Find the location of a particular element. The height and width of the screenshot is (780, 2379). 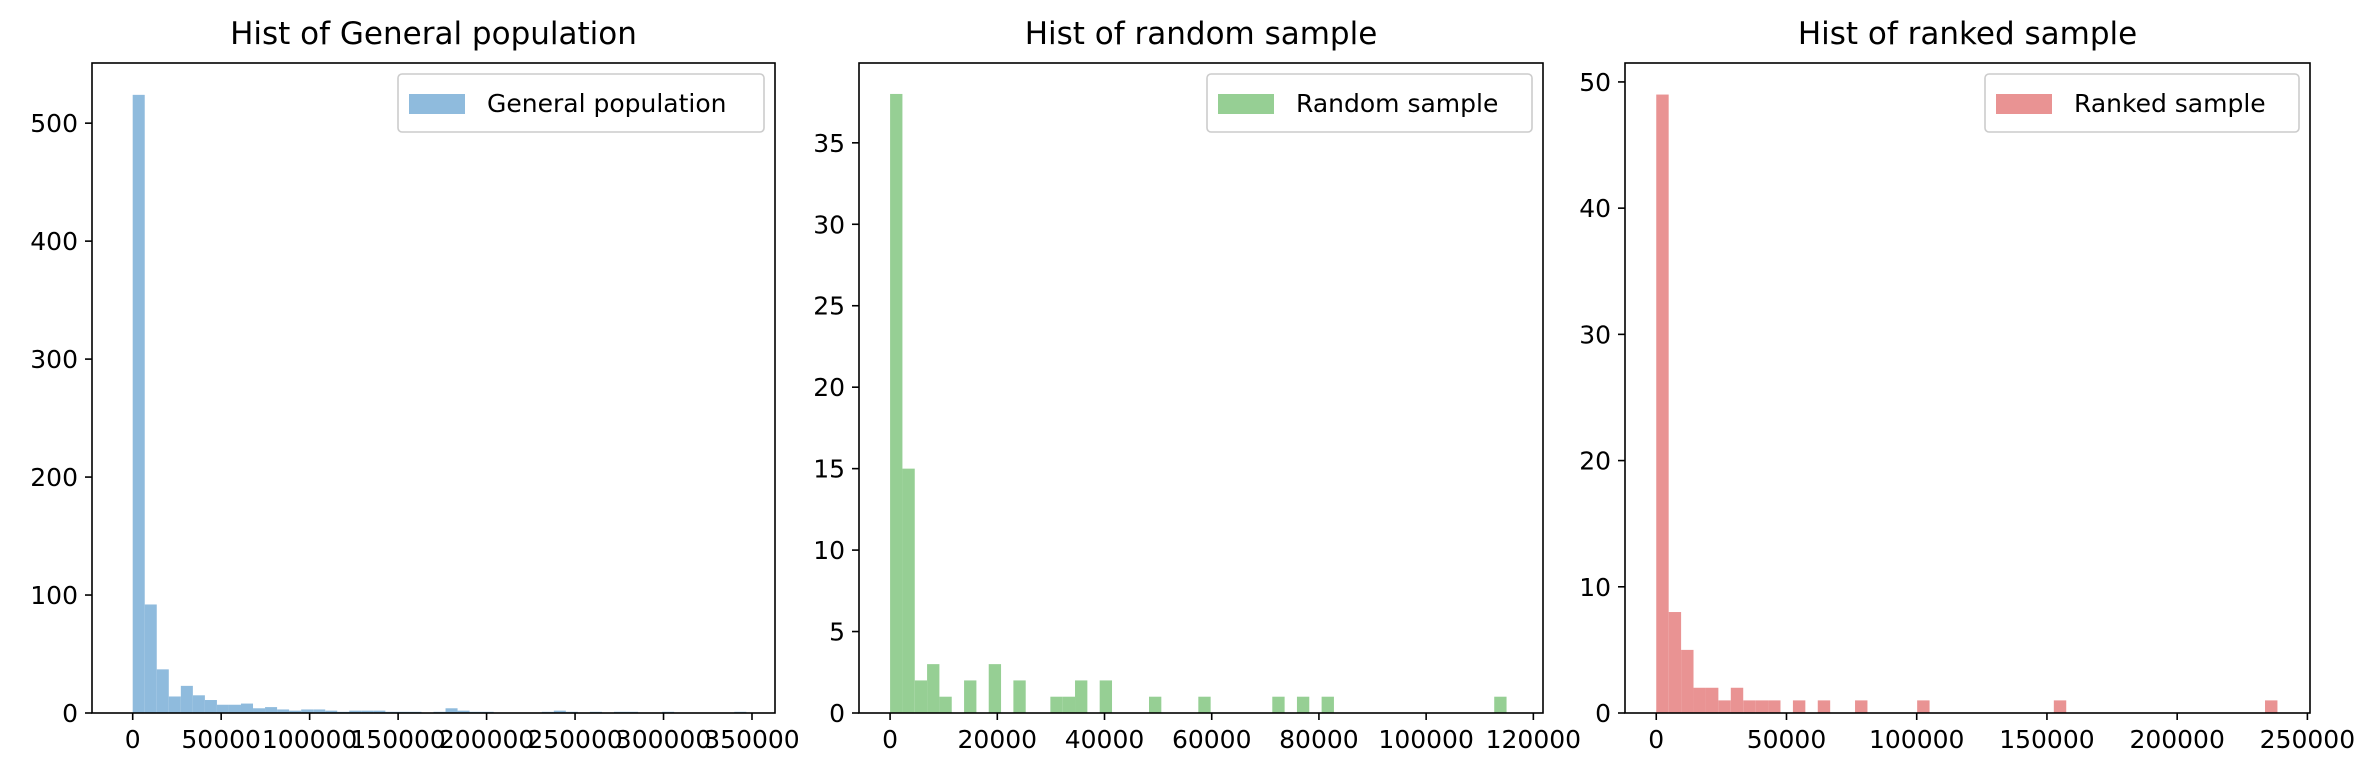

x-tick-label: 40000 is located at coordinates (1105, 739).